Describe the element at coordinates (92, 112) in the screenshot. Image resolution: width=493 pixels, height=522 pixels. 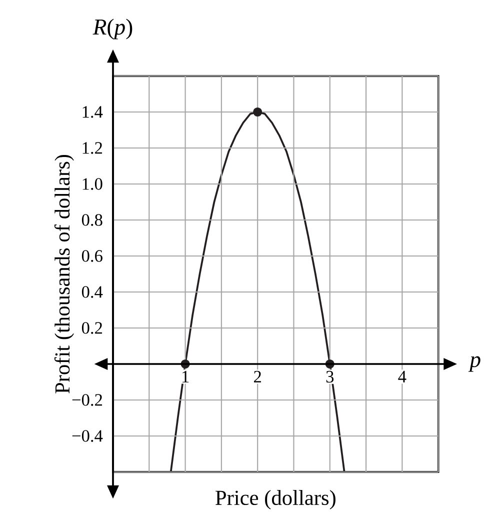
I see `y-tick-label: 1.4` at that location.